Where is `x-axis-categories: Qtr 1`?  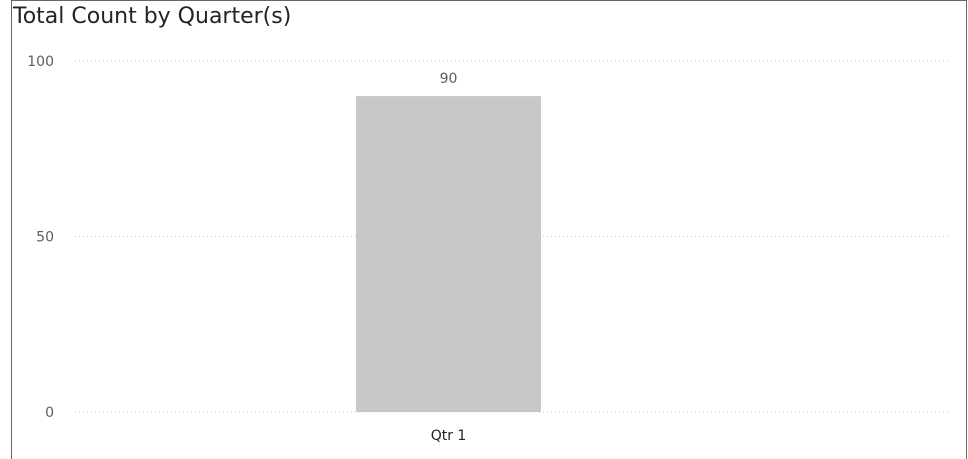 x-axis-categories: Qtr 1 is located at coordinates (449, 436).